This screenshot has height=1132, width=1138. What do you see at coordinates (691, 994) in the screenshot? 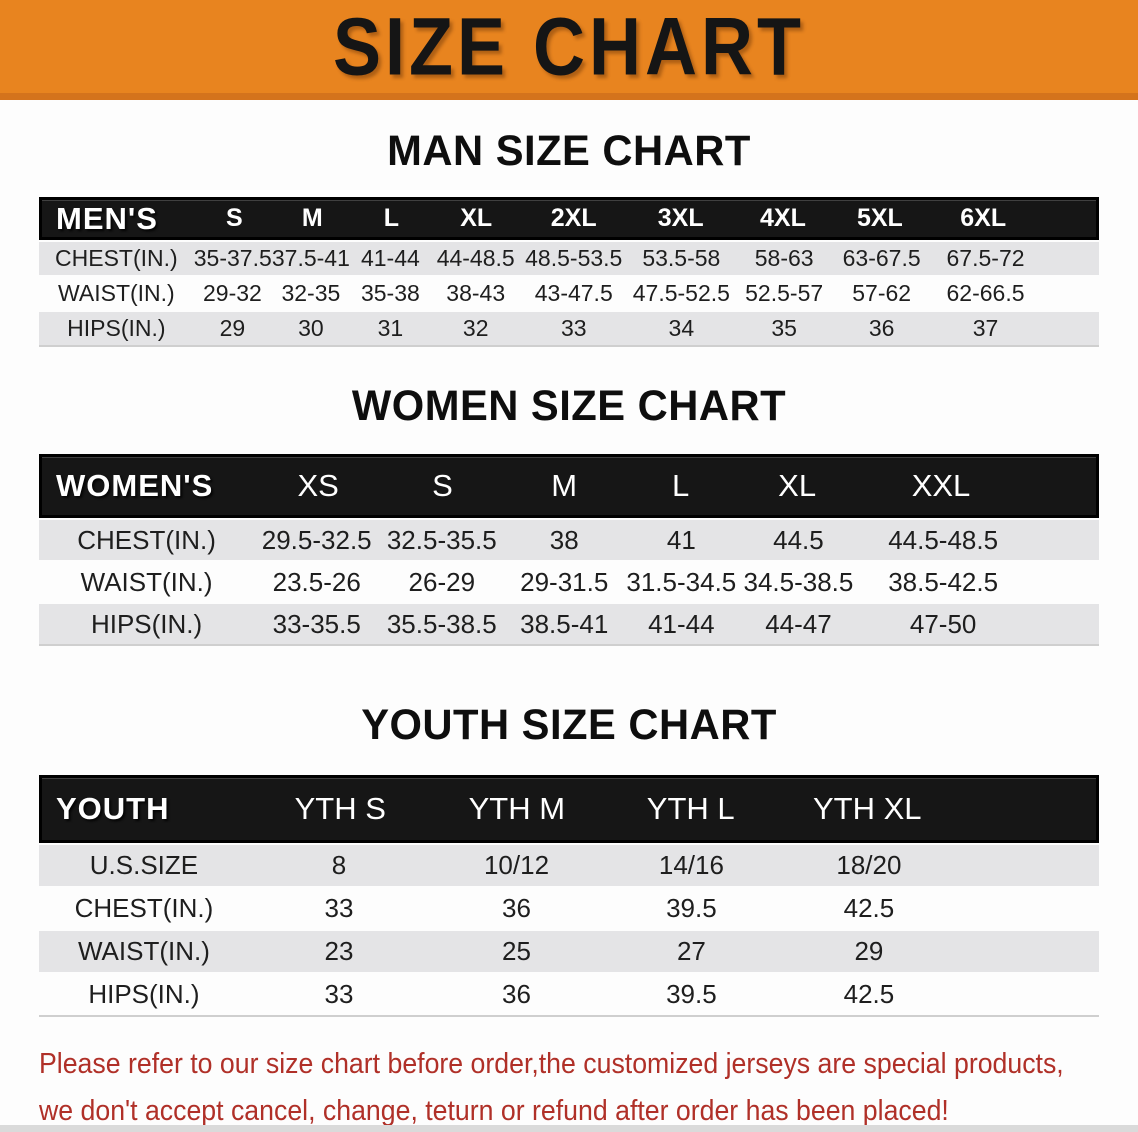
I see `youth-hips-in-yth-l: 39.5` at bounding box center [691, 994].